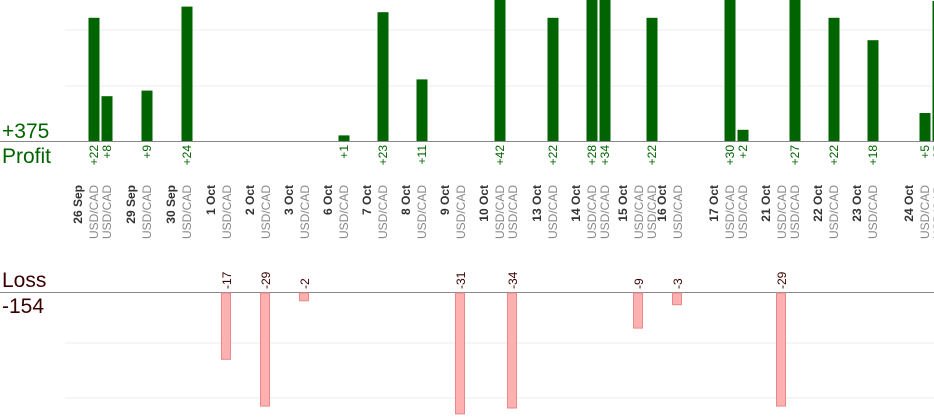 The height and width of the screenshot is (420, 934). What do you see at coordinates (484, 203) in the screenshot?
I see `date-tick-label: 10 Oct` at bounding box center [484, 203].